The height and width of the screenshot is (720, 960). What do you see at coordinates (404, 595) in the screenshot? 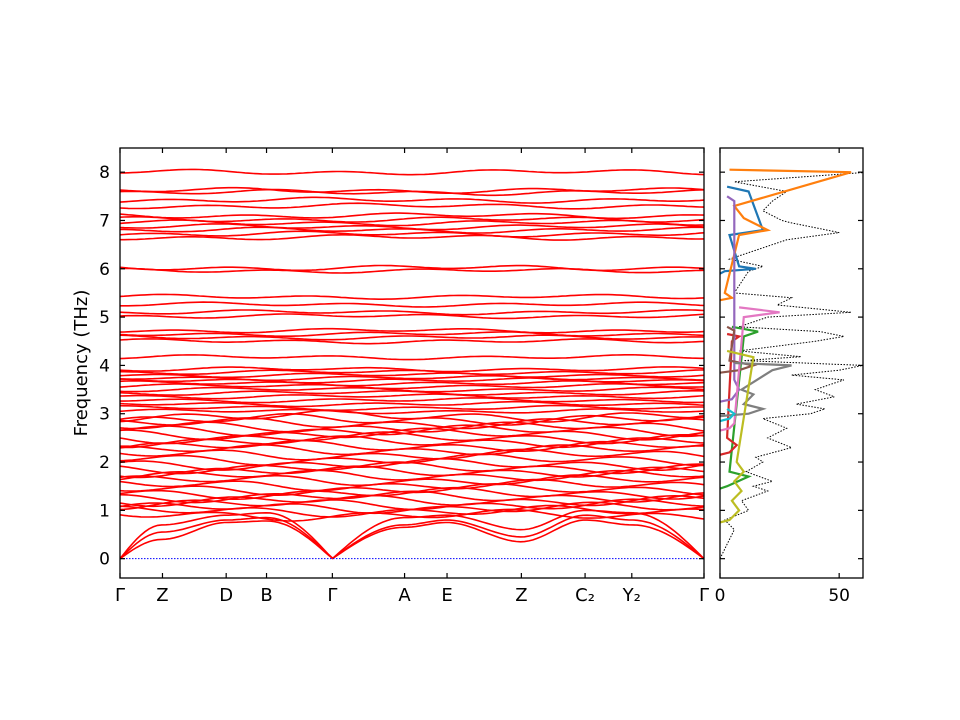
I see `kpoint-label: A` at bounding box center [404, 595].